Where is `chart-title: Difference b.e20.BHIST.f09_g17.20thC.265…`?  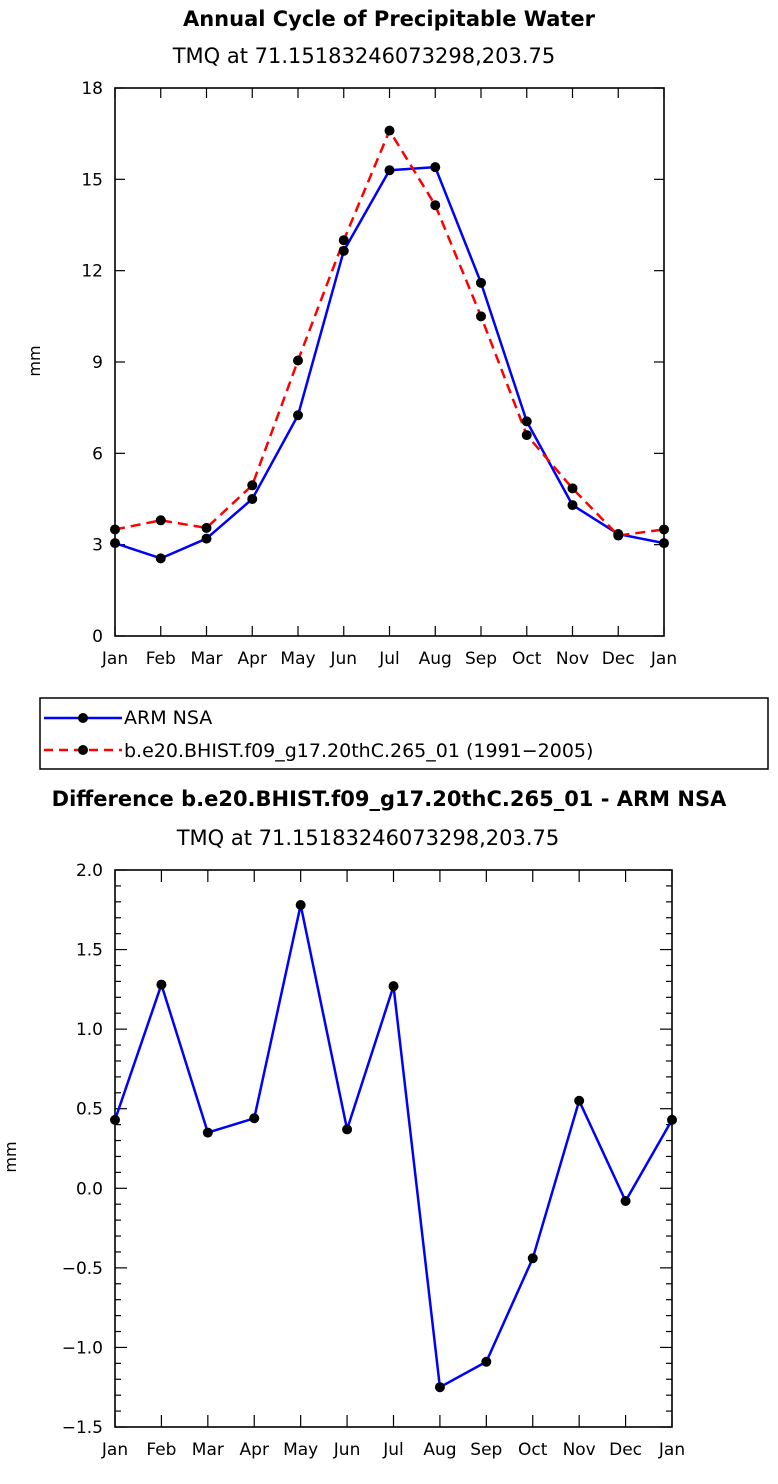
chart-title: Difference b.e20.BHIST.f09_g17.20thC.265… is located at coordinates (389, 799).